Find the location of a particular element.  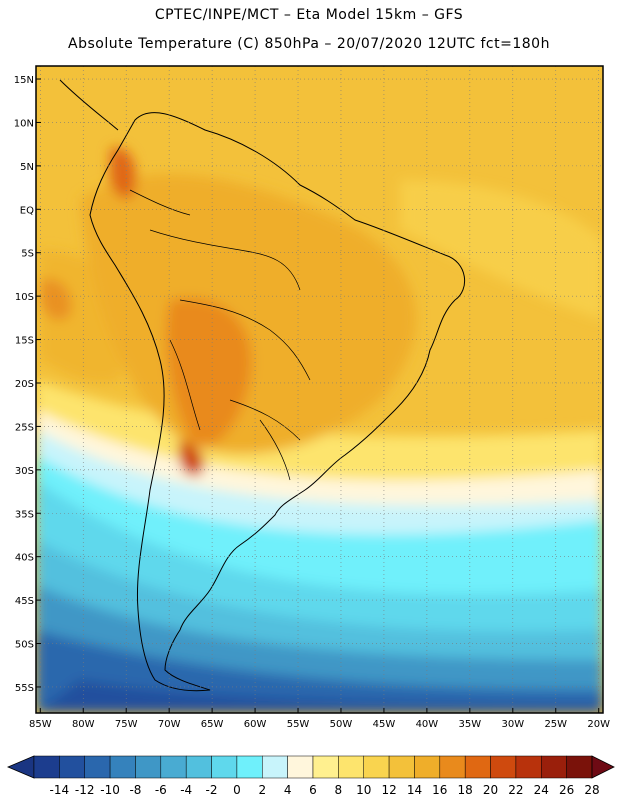

lat-tick-label: 10S is located at coordinates (24, 297).